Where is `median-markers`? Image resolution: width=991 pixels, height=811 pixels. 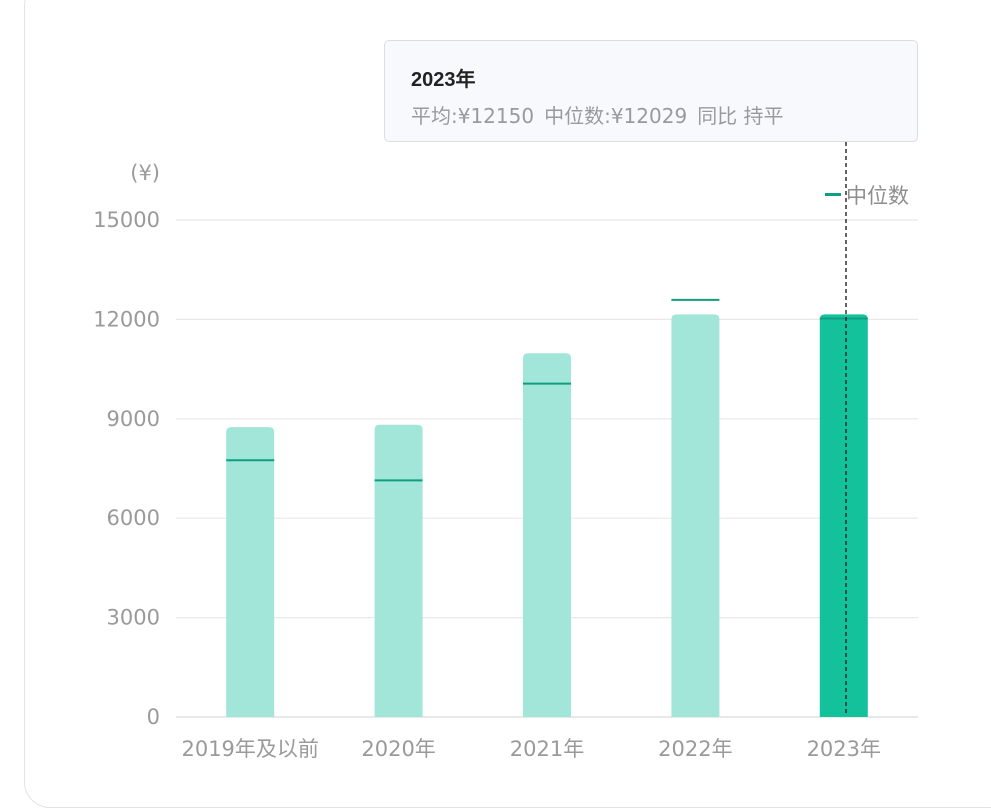 median-markers is located at coordinates (547, 390).